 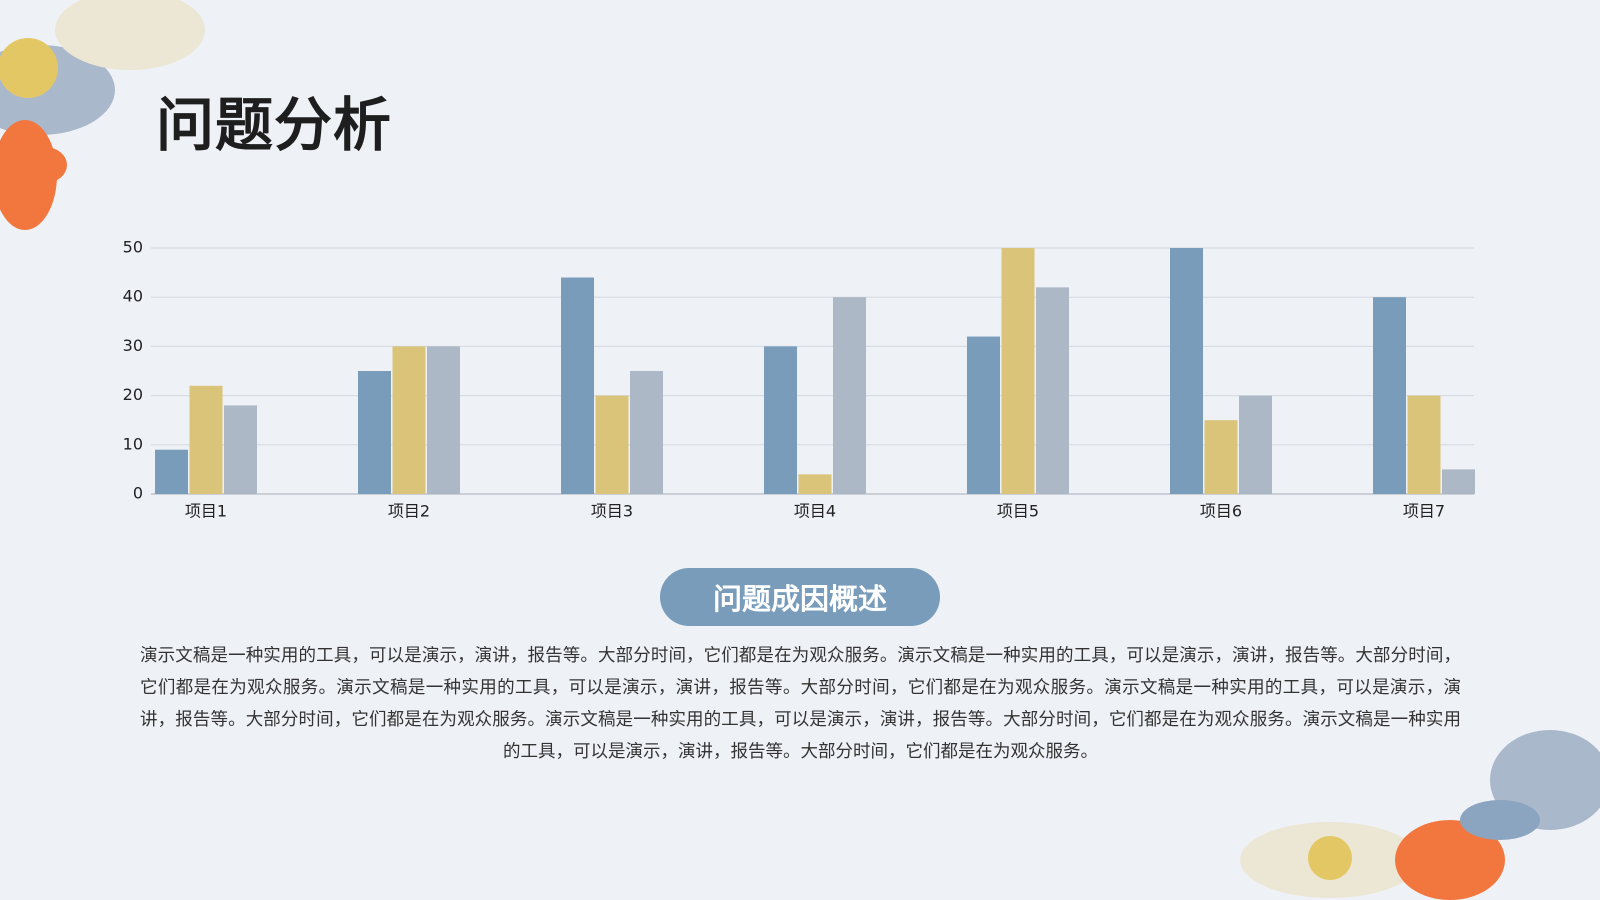 I want to click on x-tick-label: 项目4, so click(x=815, y=511).